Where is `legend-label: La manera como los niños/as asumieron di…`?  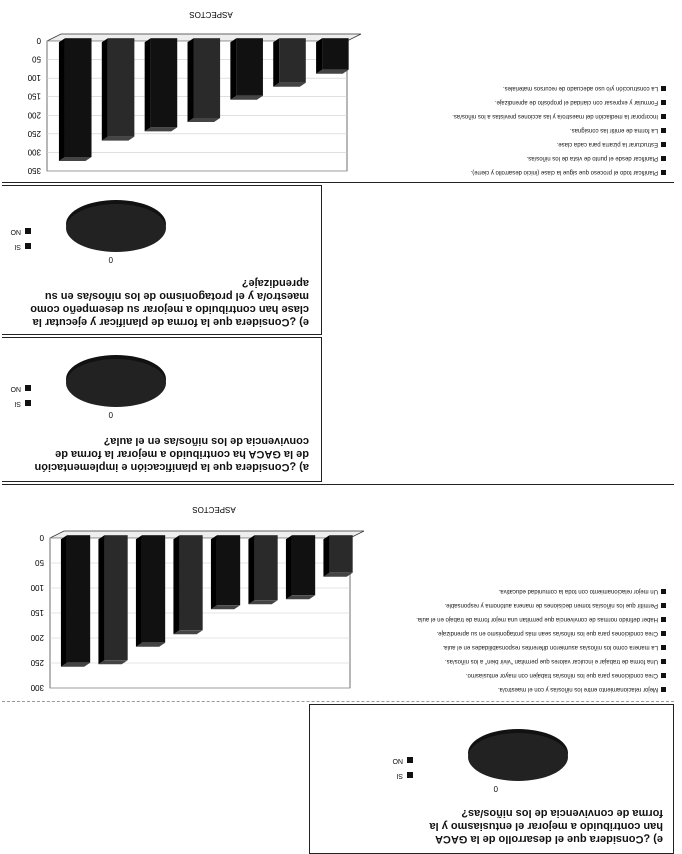
legend-label: La manera como los niños/as asumieron di… is located at coordinates (550, 647).